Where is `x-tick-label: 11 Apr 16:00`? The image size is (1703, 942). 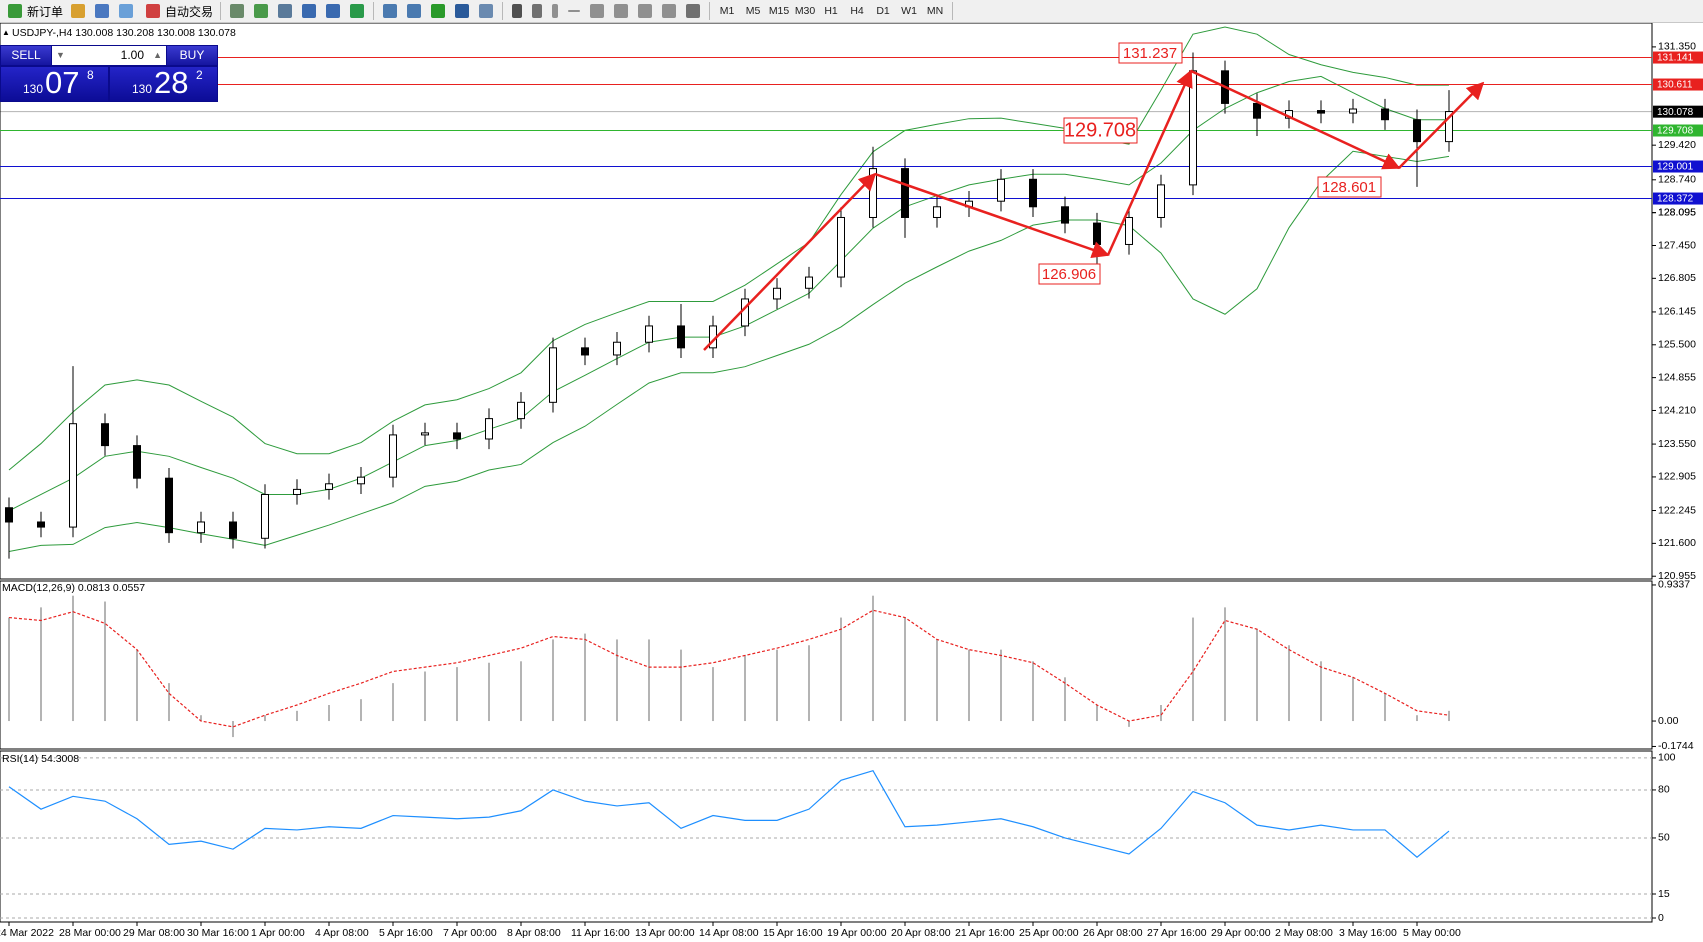 x-tick-label: 11 Apr 16:00 is located at coordinates (600, 933).